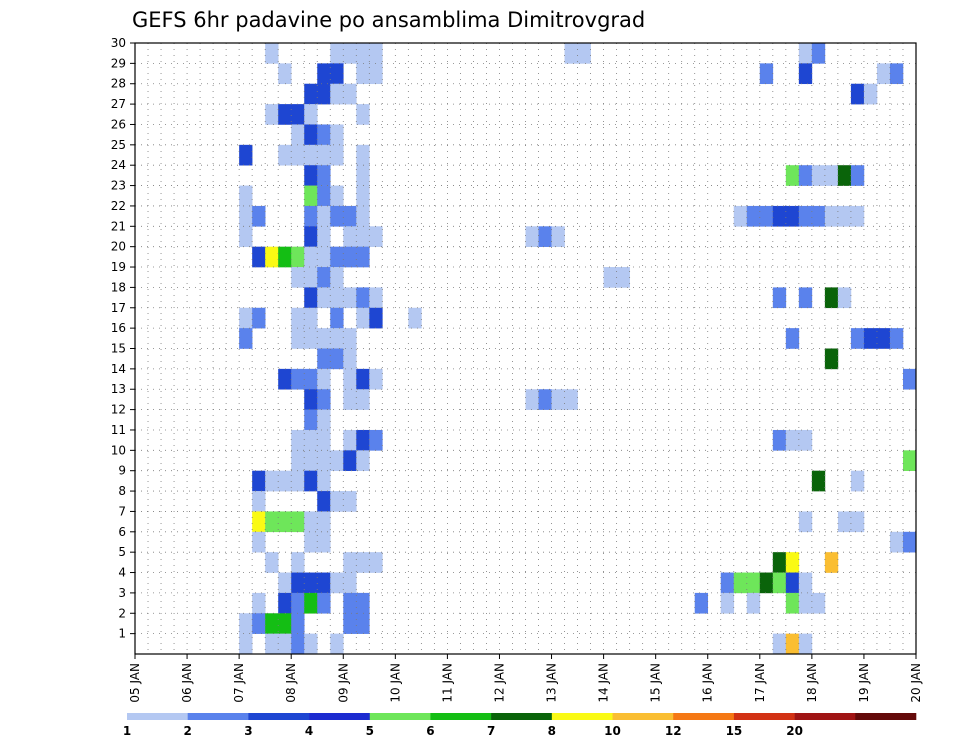 The width and height of the screenshot is (960, 742). What do you see at coordinates (122, 532) in the screenshot?
I see `y-tick-label: 6` at bounding box center [122, 532].